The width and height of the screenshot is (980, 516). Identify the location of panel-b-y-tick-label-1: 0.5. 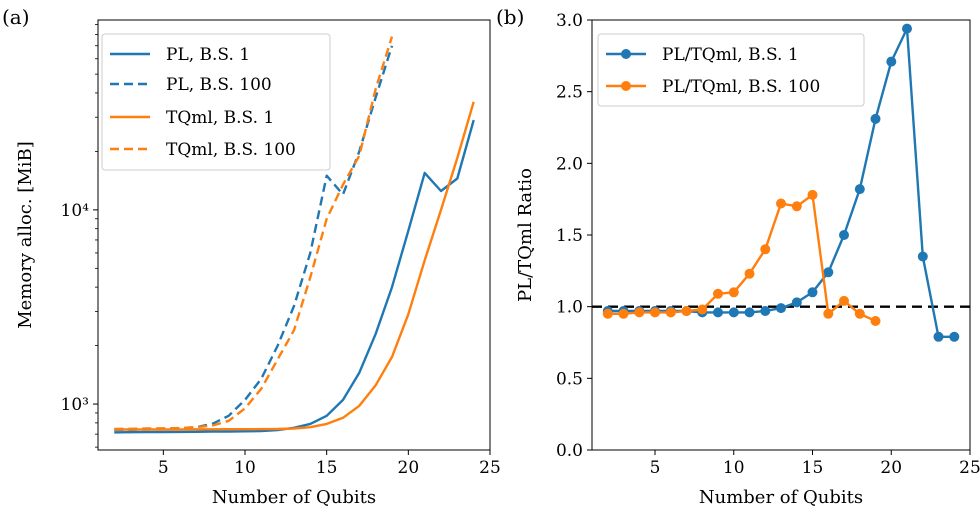
(569, 379).